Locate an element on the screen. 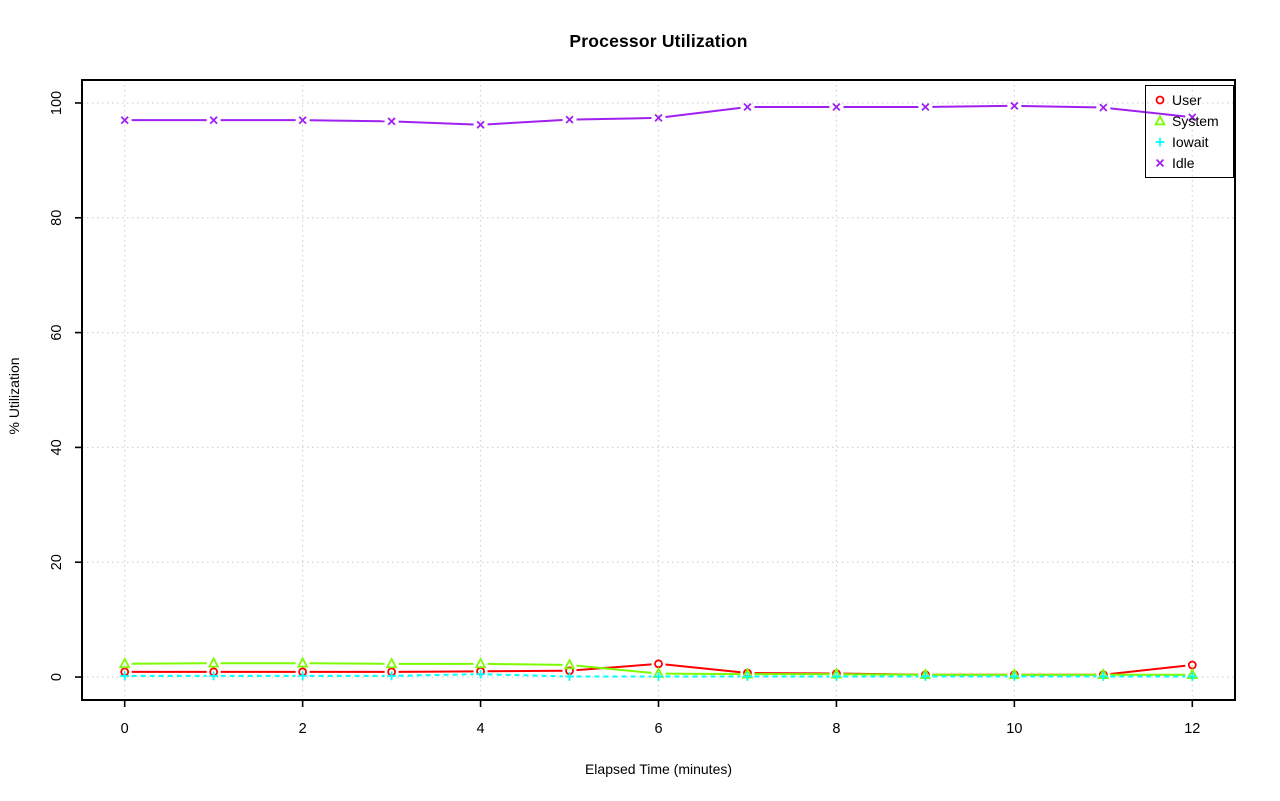 The width and height of the screenshot is (1280, 801). svg-text: 4 is located at coordinates (481, 729).